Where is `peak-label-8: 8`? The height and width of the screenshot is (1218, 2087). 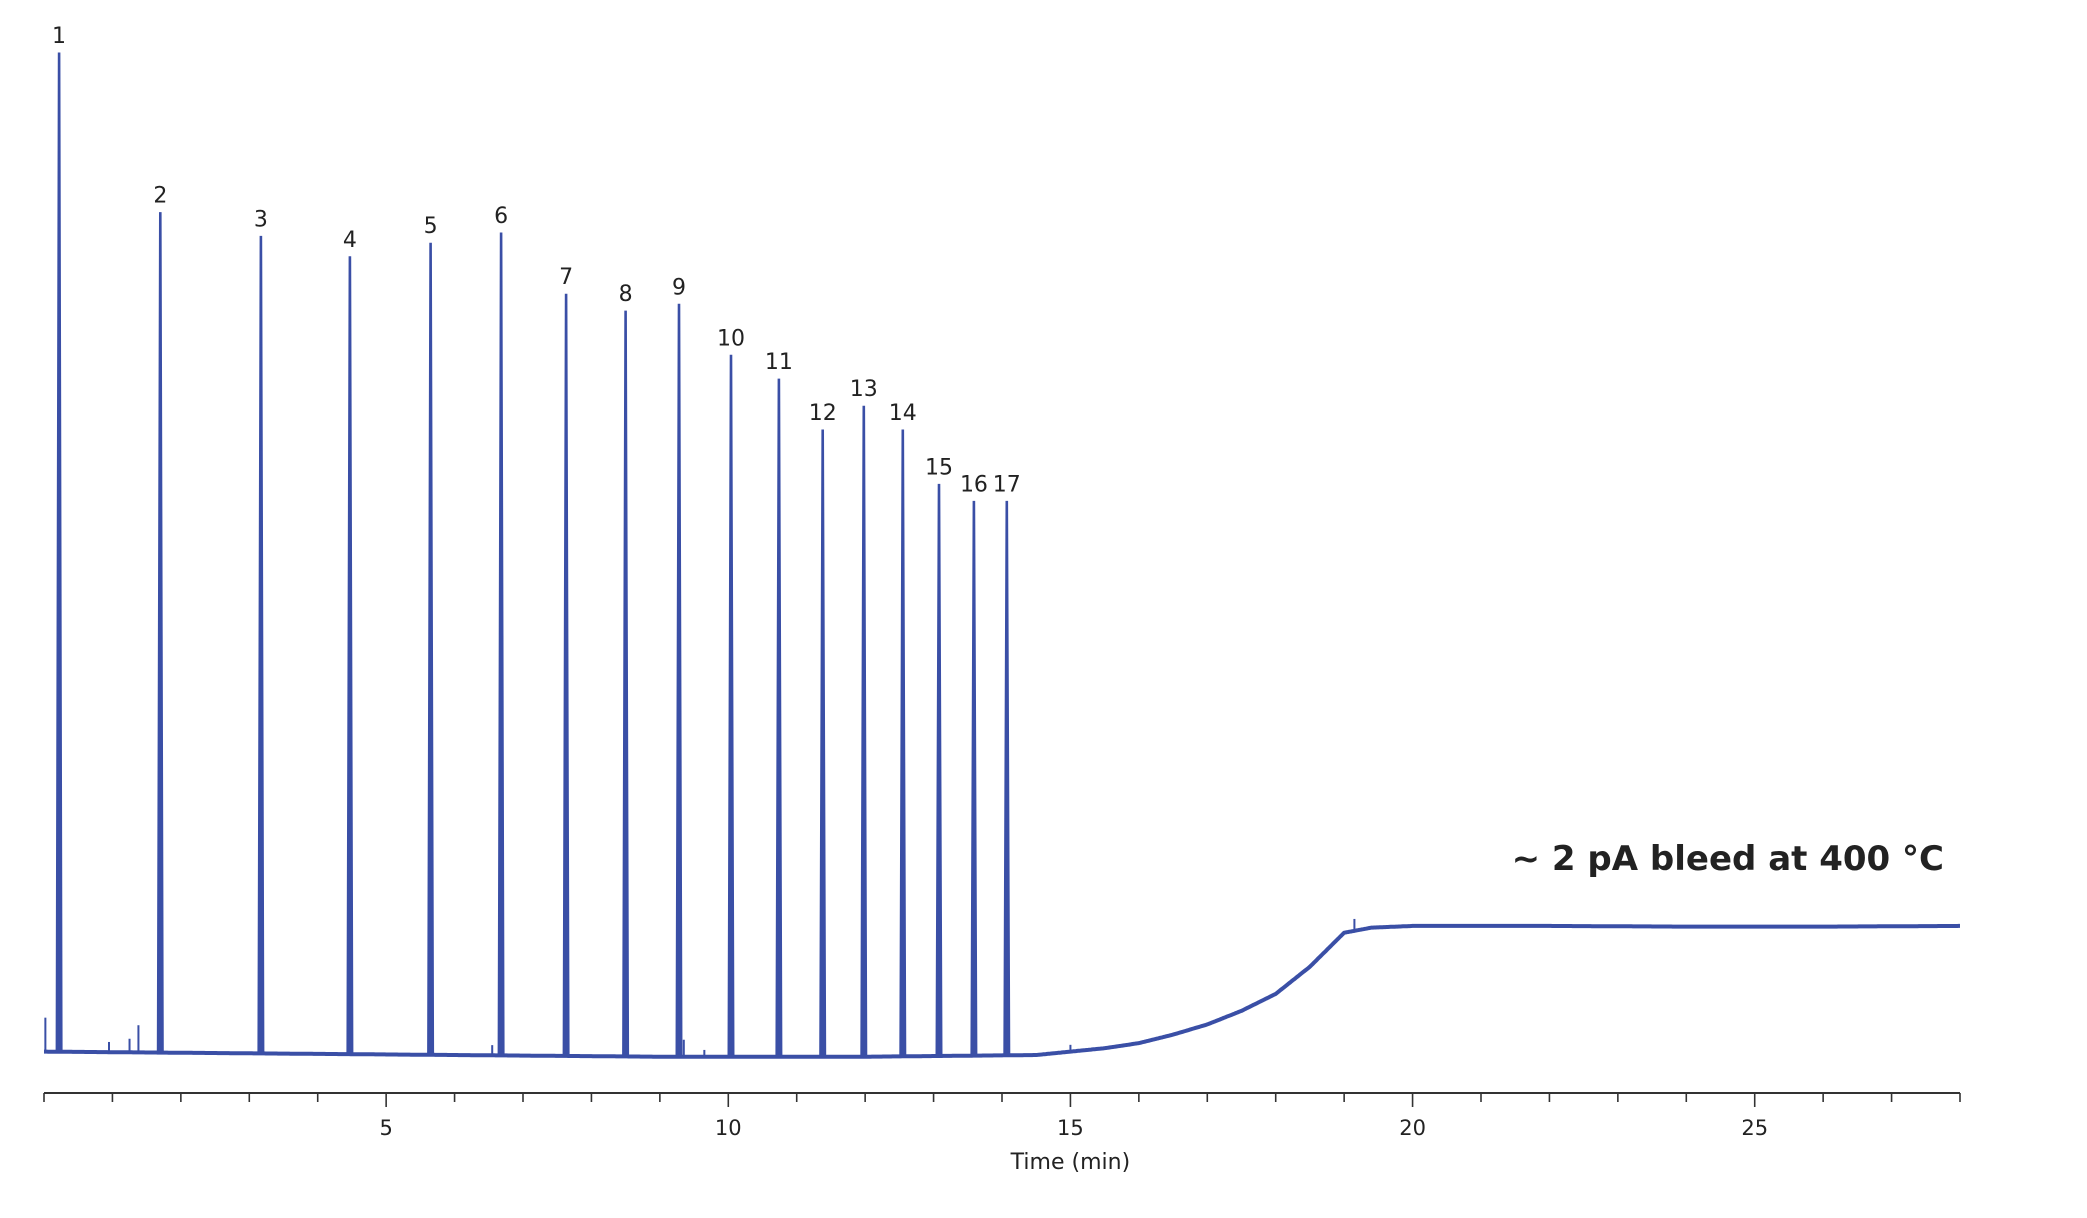
peak-label-8: 8 is located at coordinates (626, 294).